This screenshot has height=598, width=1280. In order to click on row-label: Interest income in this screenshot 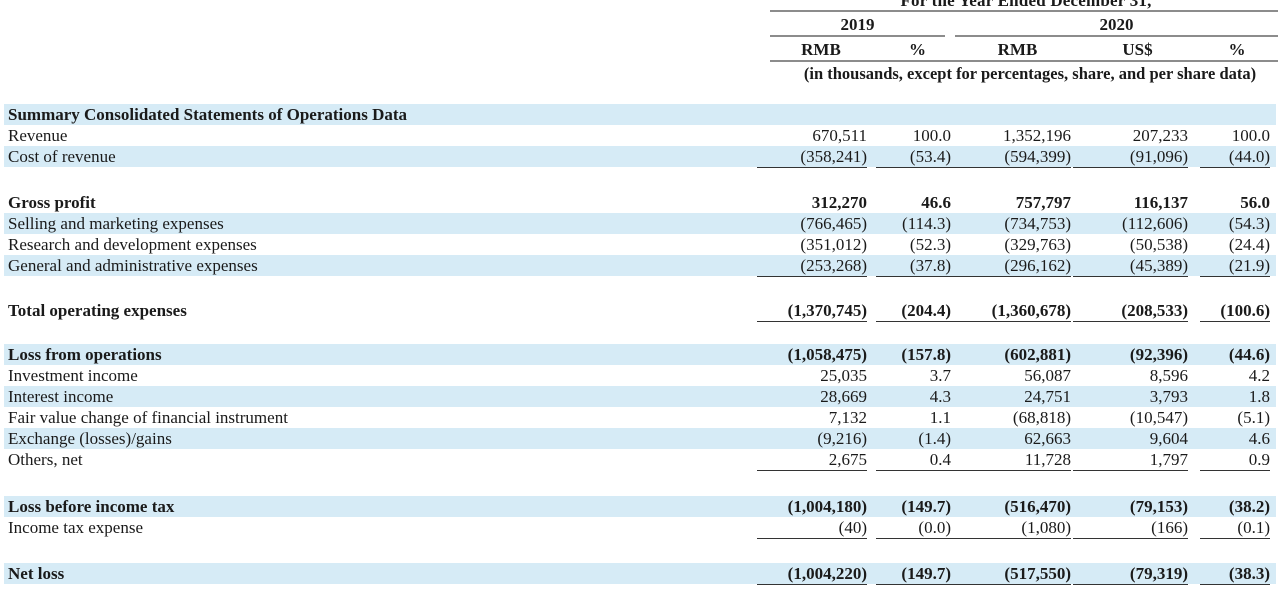, I will do `click(61, 396)`.